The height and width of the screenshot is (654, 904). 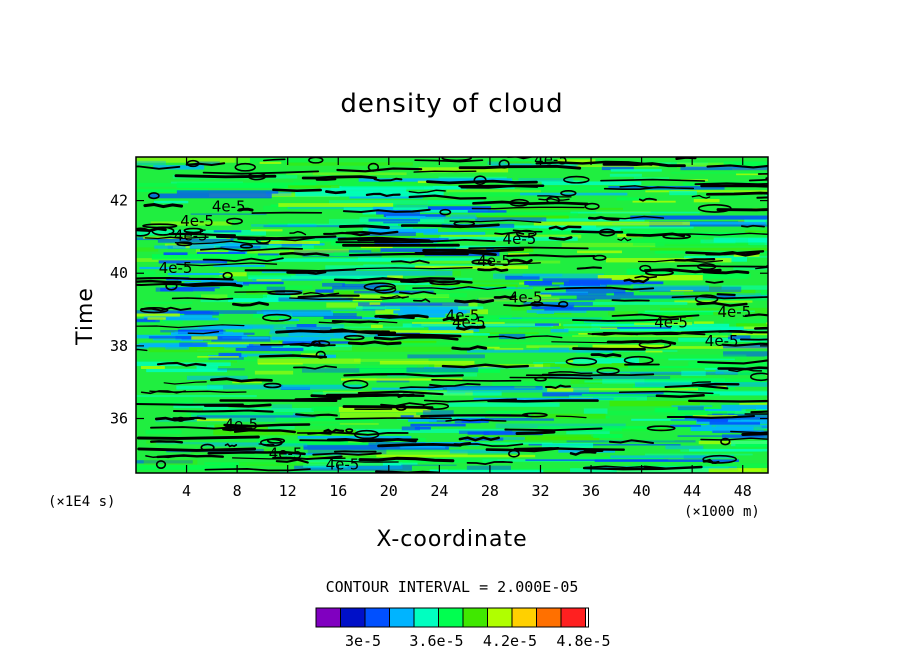 What do you see at coordinates (692, 491) in the screenshot?
I see `x-tick-label: 44` at bounding box center [692, 491].